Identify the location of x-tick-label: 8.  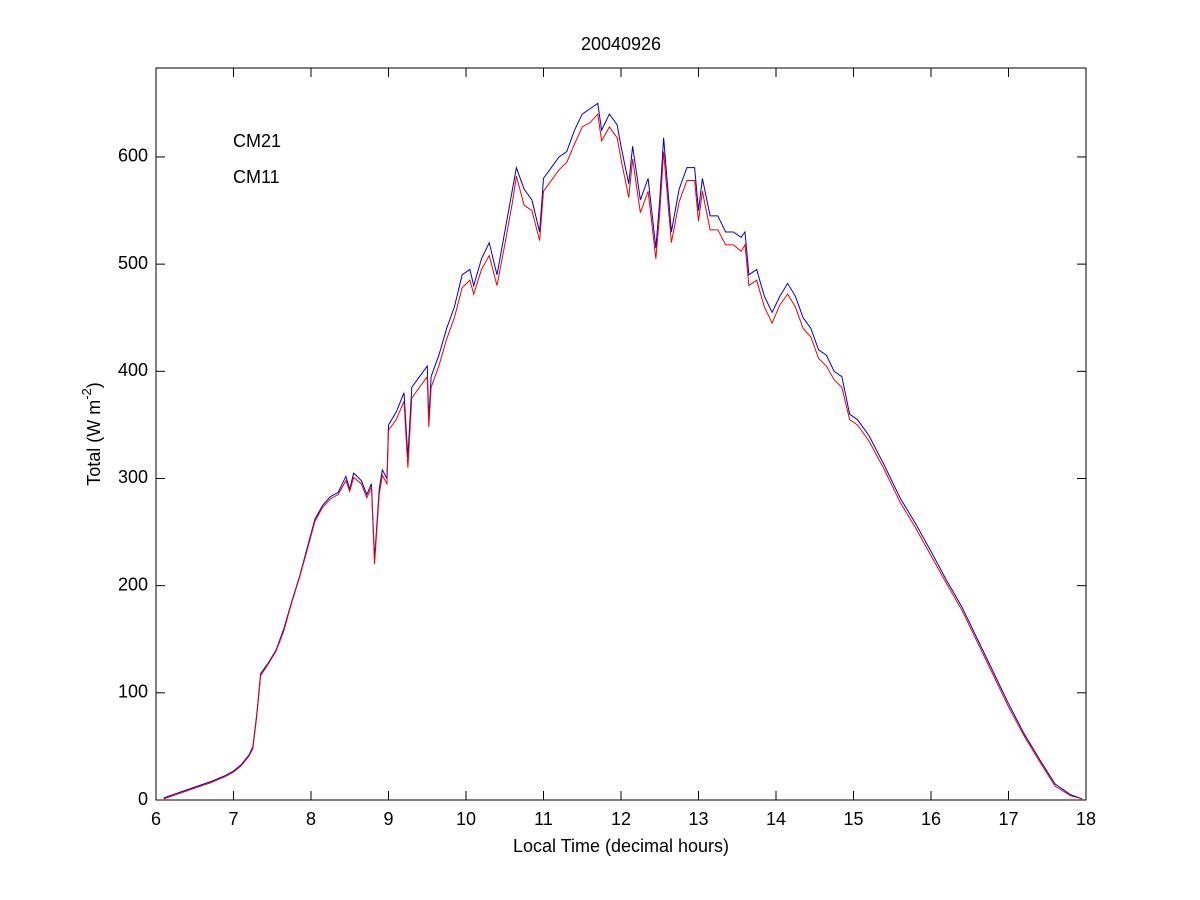
(311, 819).